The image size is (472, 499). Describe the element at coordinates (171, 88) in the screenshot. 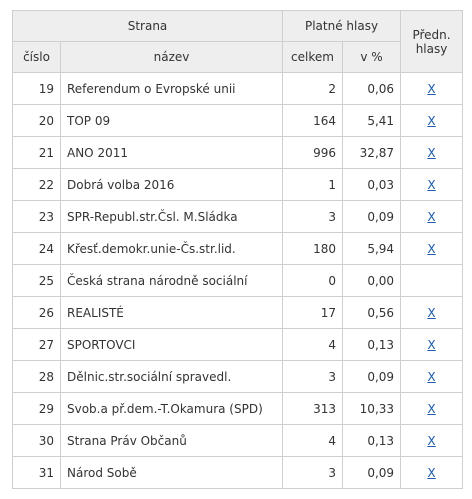

I see `party-name-cell: Referendum o Evropské unii` at that location.